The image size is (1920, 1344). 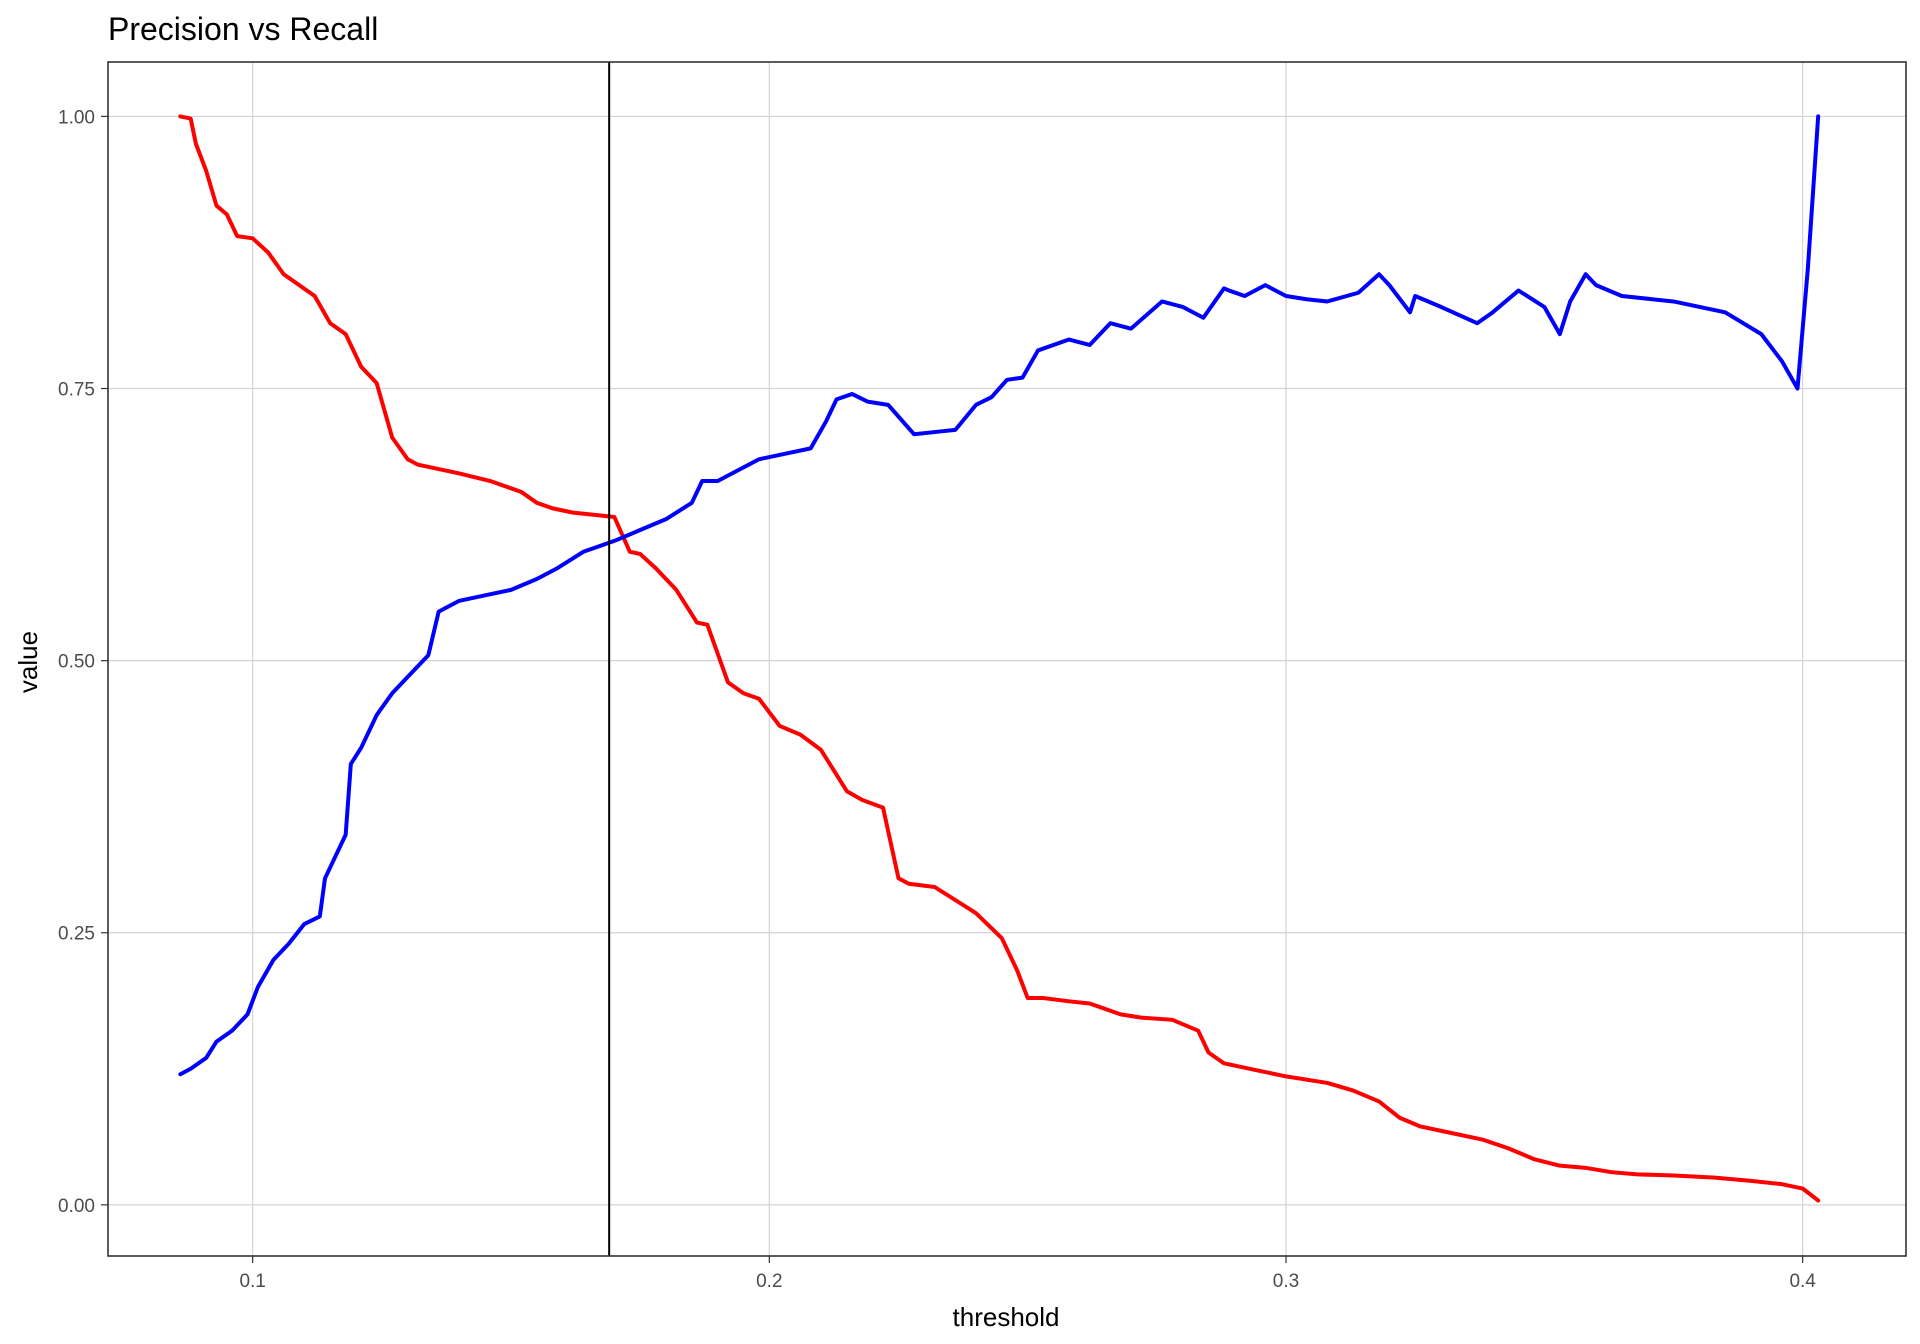 I want to click on x-axis: 0.1 0.2 0.3 0.4, so click(x=1027, y=1274).